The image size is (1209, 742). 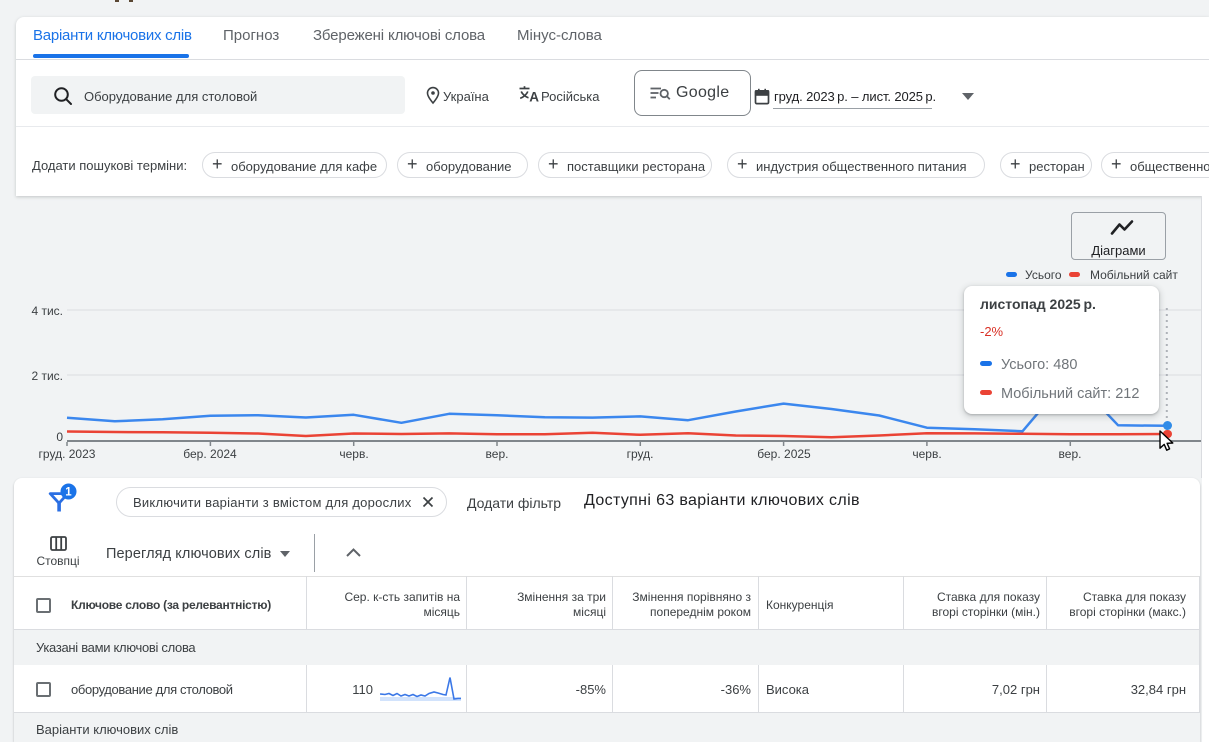 I want to click on svg-text: A, so click(x=534, y=97).